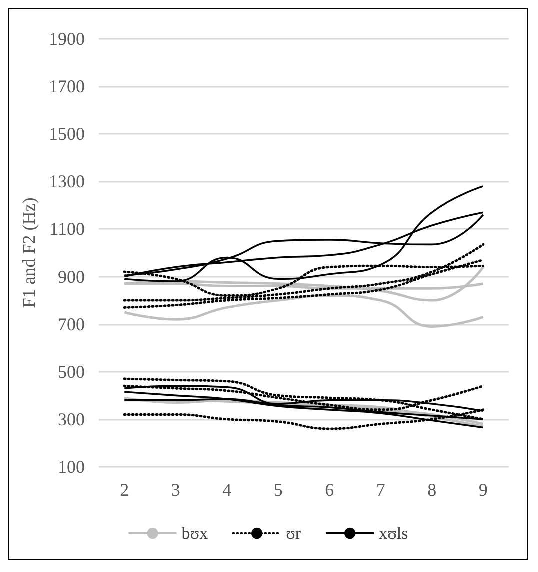 Image resolution: width=538 pixels, height=572 pixels. Describe the element at coordinates (432, 490) in the screenshot. I see `x-tick-label: 8` at that location.